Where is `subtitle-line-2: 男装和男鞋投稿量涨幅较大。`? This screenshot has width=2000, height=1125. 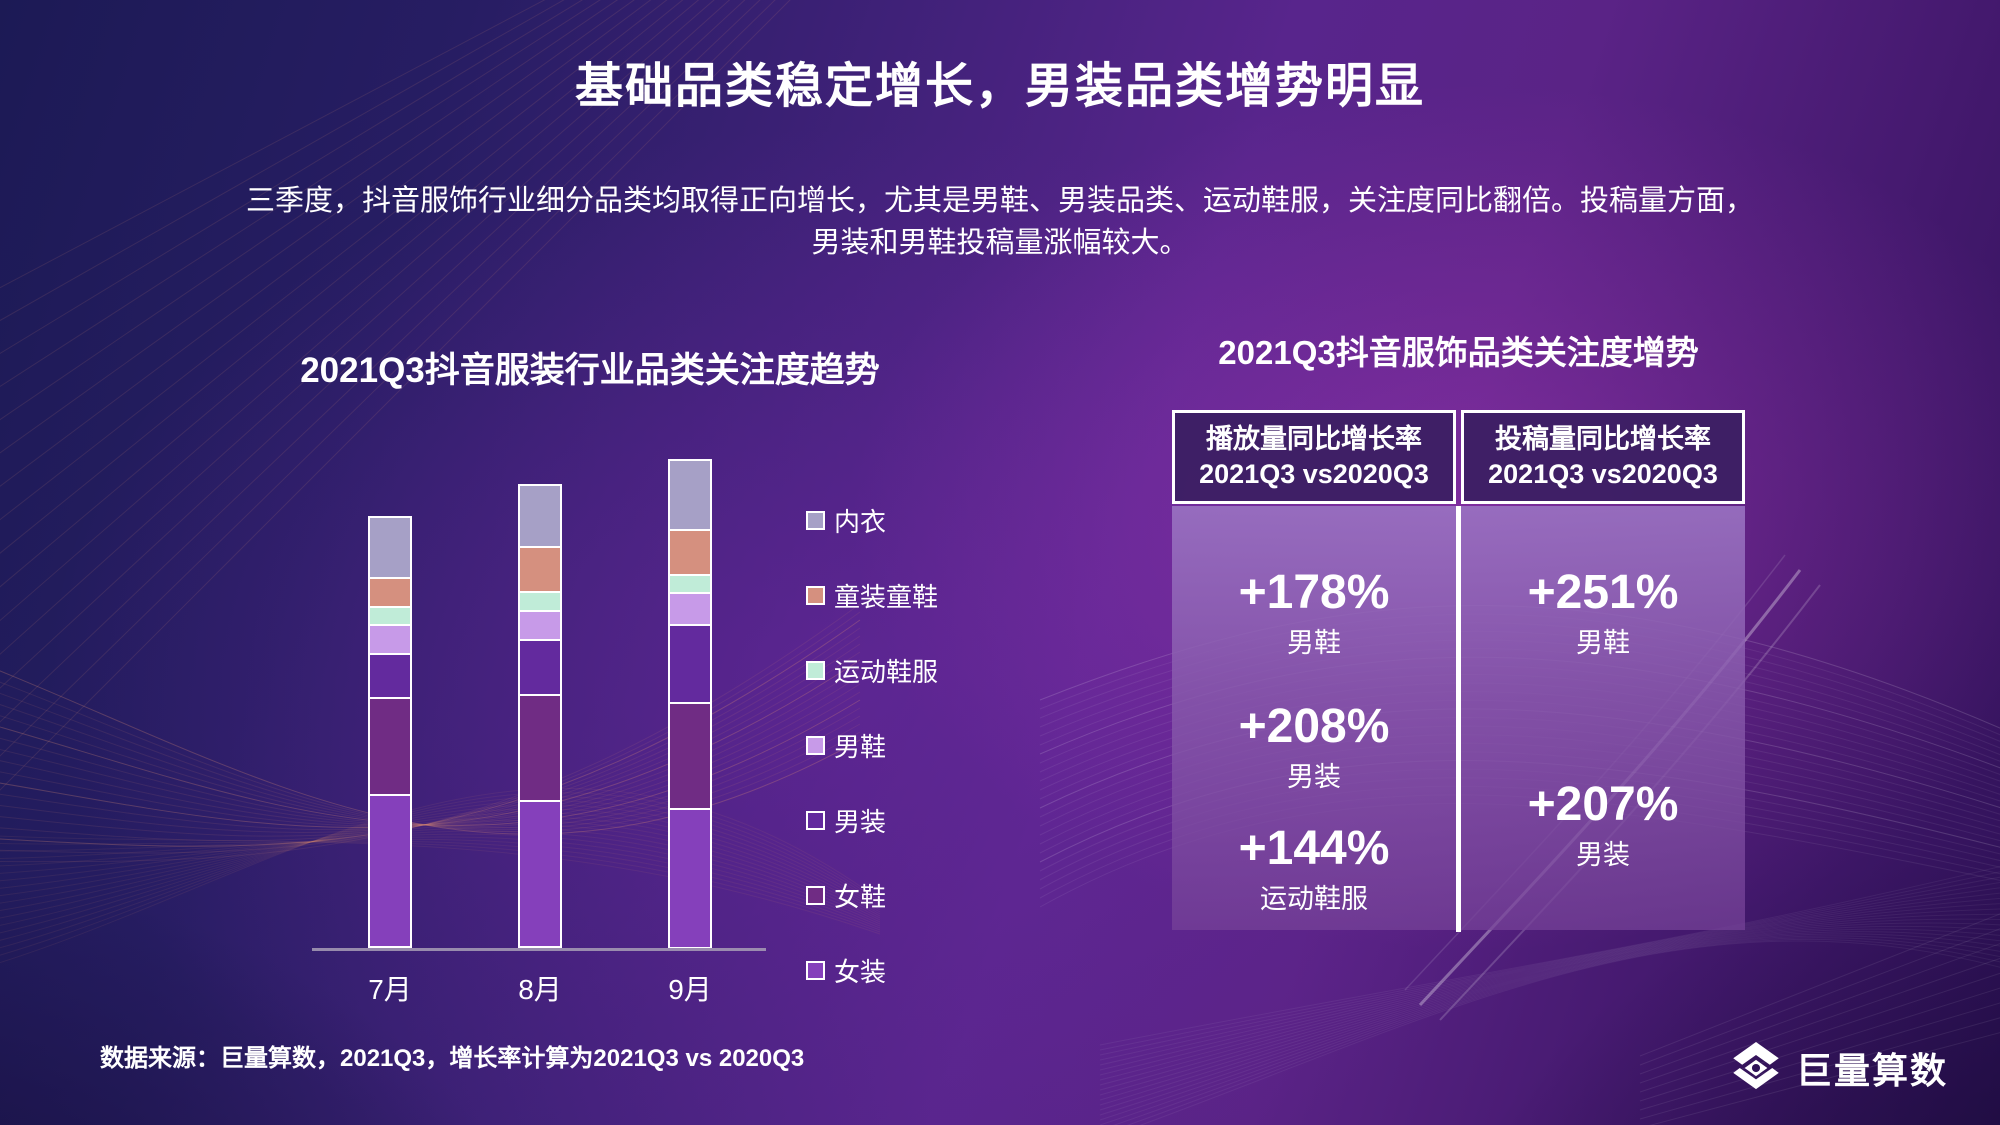 subtitle-line-2: 男装和男鞋投稿量涨幅较大。 is located at coordinates (1000, 243).